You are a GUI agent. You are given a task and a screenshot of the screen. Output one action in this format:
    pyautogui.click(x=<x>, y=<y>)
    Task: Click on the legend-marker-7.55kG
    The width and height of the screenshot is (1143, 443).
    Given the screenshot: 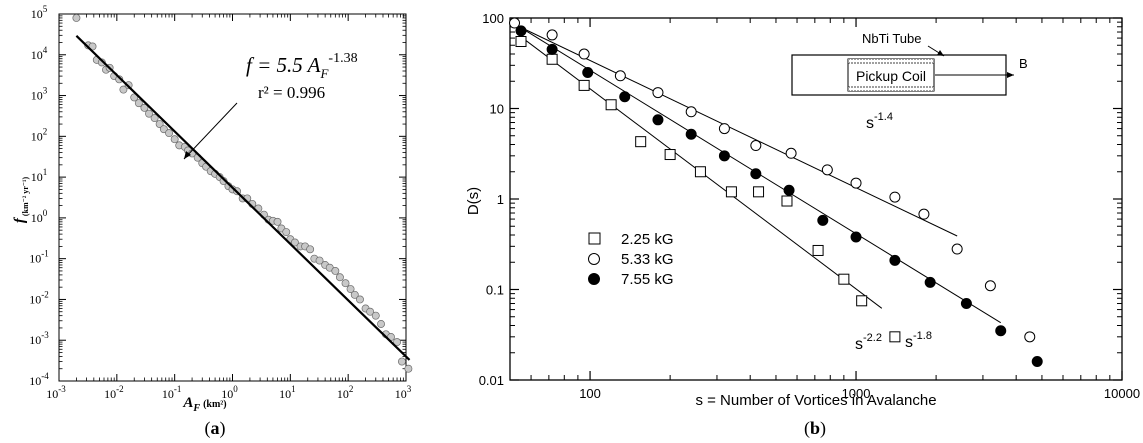 What is the action you would take?
    pyautogui.click(x=594, y=279)
    